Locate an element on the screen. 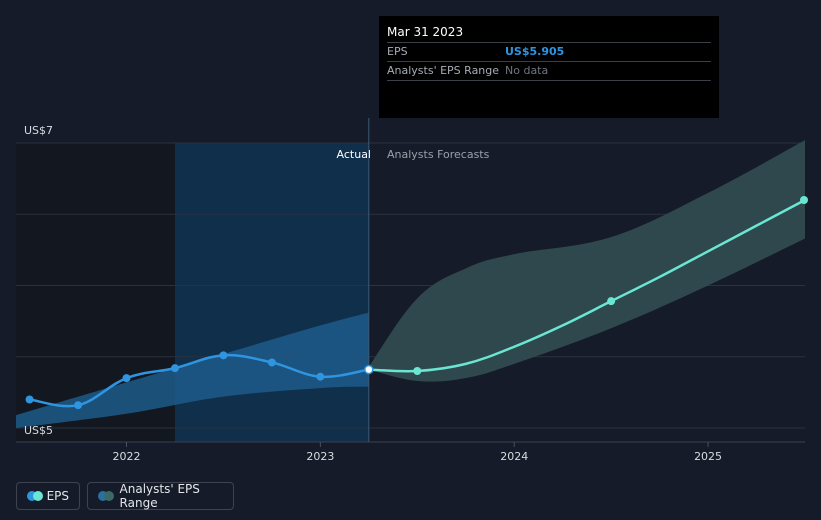 The height and width of the screenshot is (520, 821). tooltip-date: Mar 31 2023 is located at coordinates (425, 32).